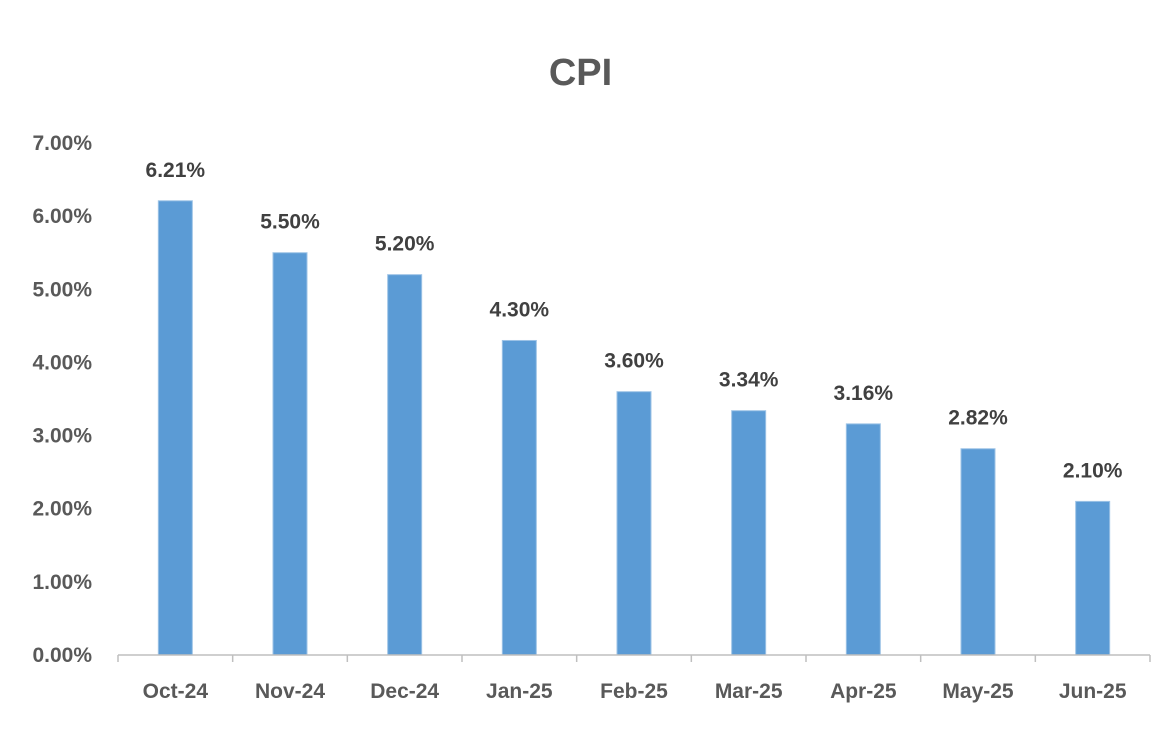 Image resolution: width=1161 pixels, height=733 pixels. Describe the element at coordinates (749, 691) in the screenshot. I see `x-tick-label: Mar-25` at that location.